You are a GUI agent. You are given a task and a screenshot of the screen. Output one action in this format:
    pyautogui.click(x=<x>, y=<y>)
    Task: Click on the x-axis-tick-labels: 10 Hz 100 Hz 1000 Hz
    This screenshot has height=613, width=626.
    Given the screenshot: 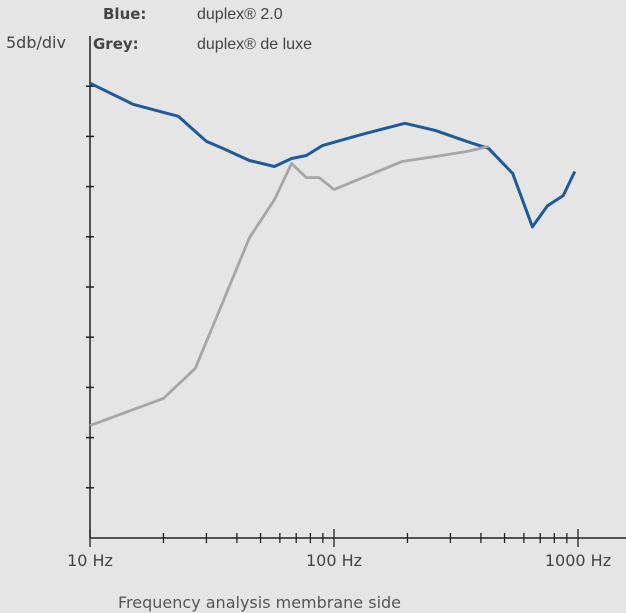 What is the action you would take?
    pyautogui.click(x=339, y=560)
    